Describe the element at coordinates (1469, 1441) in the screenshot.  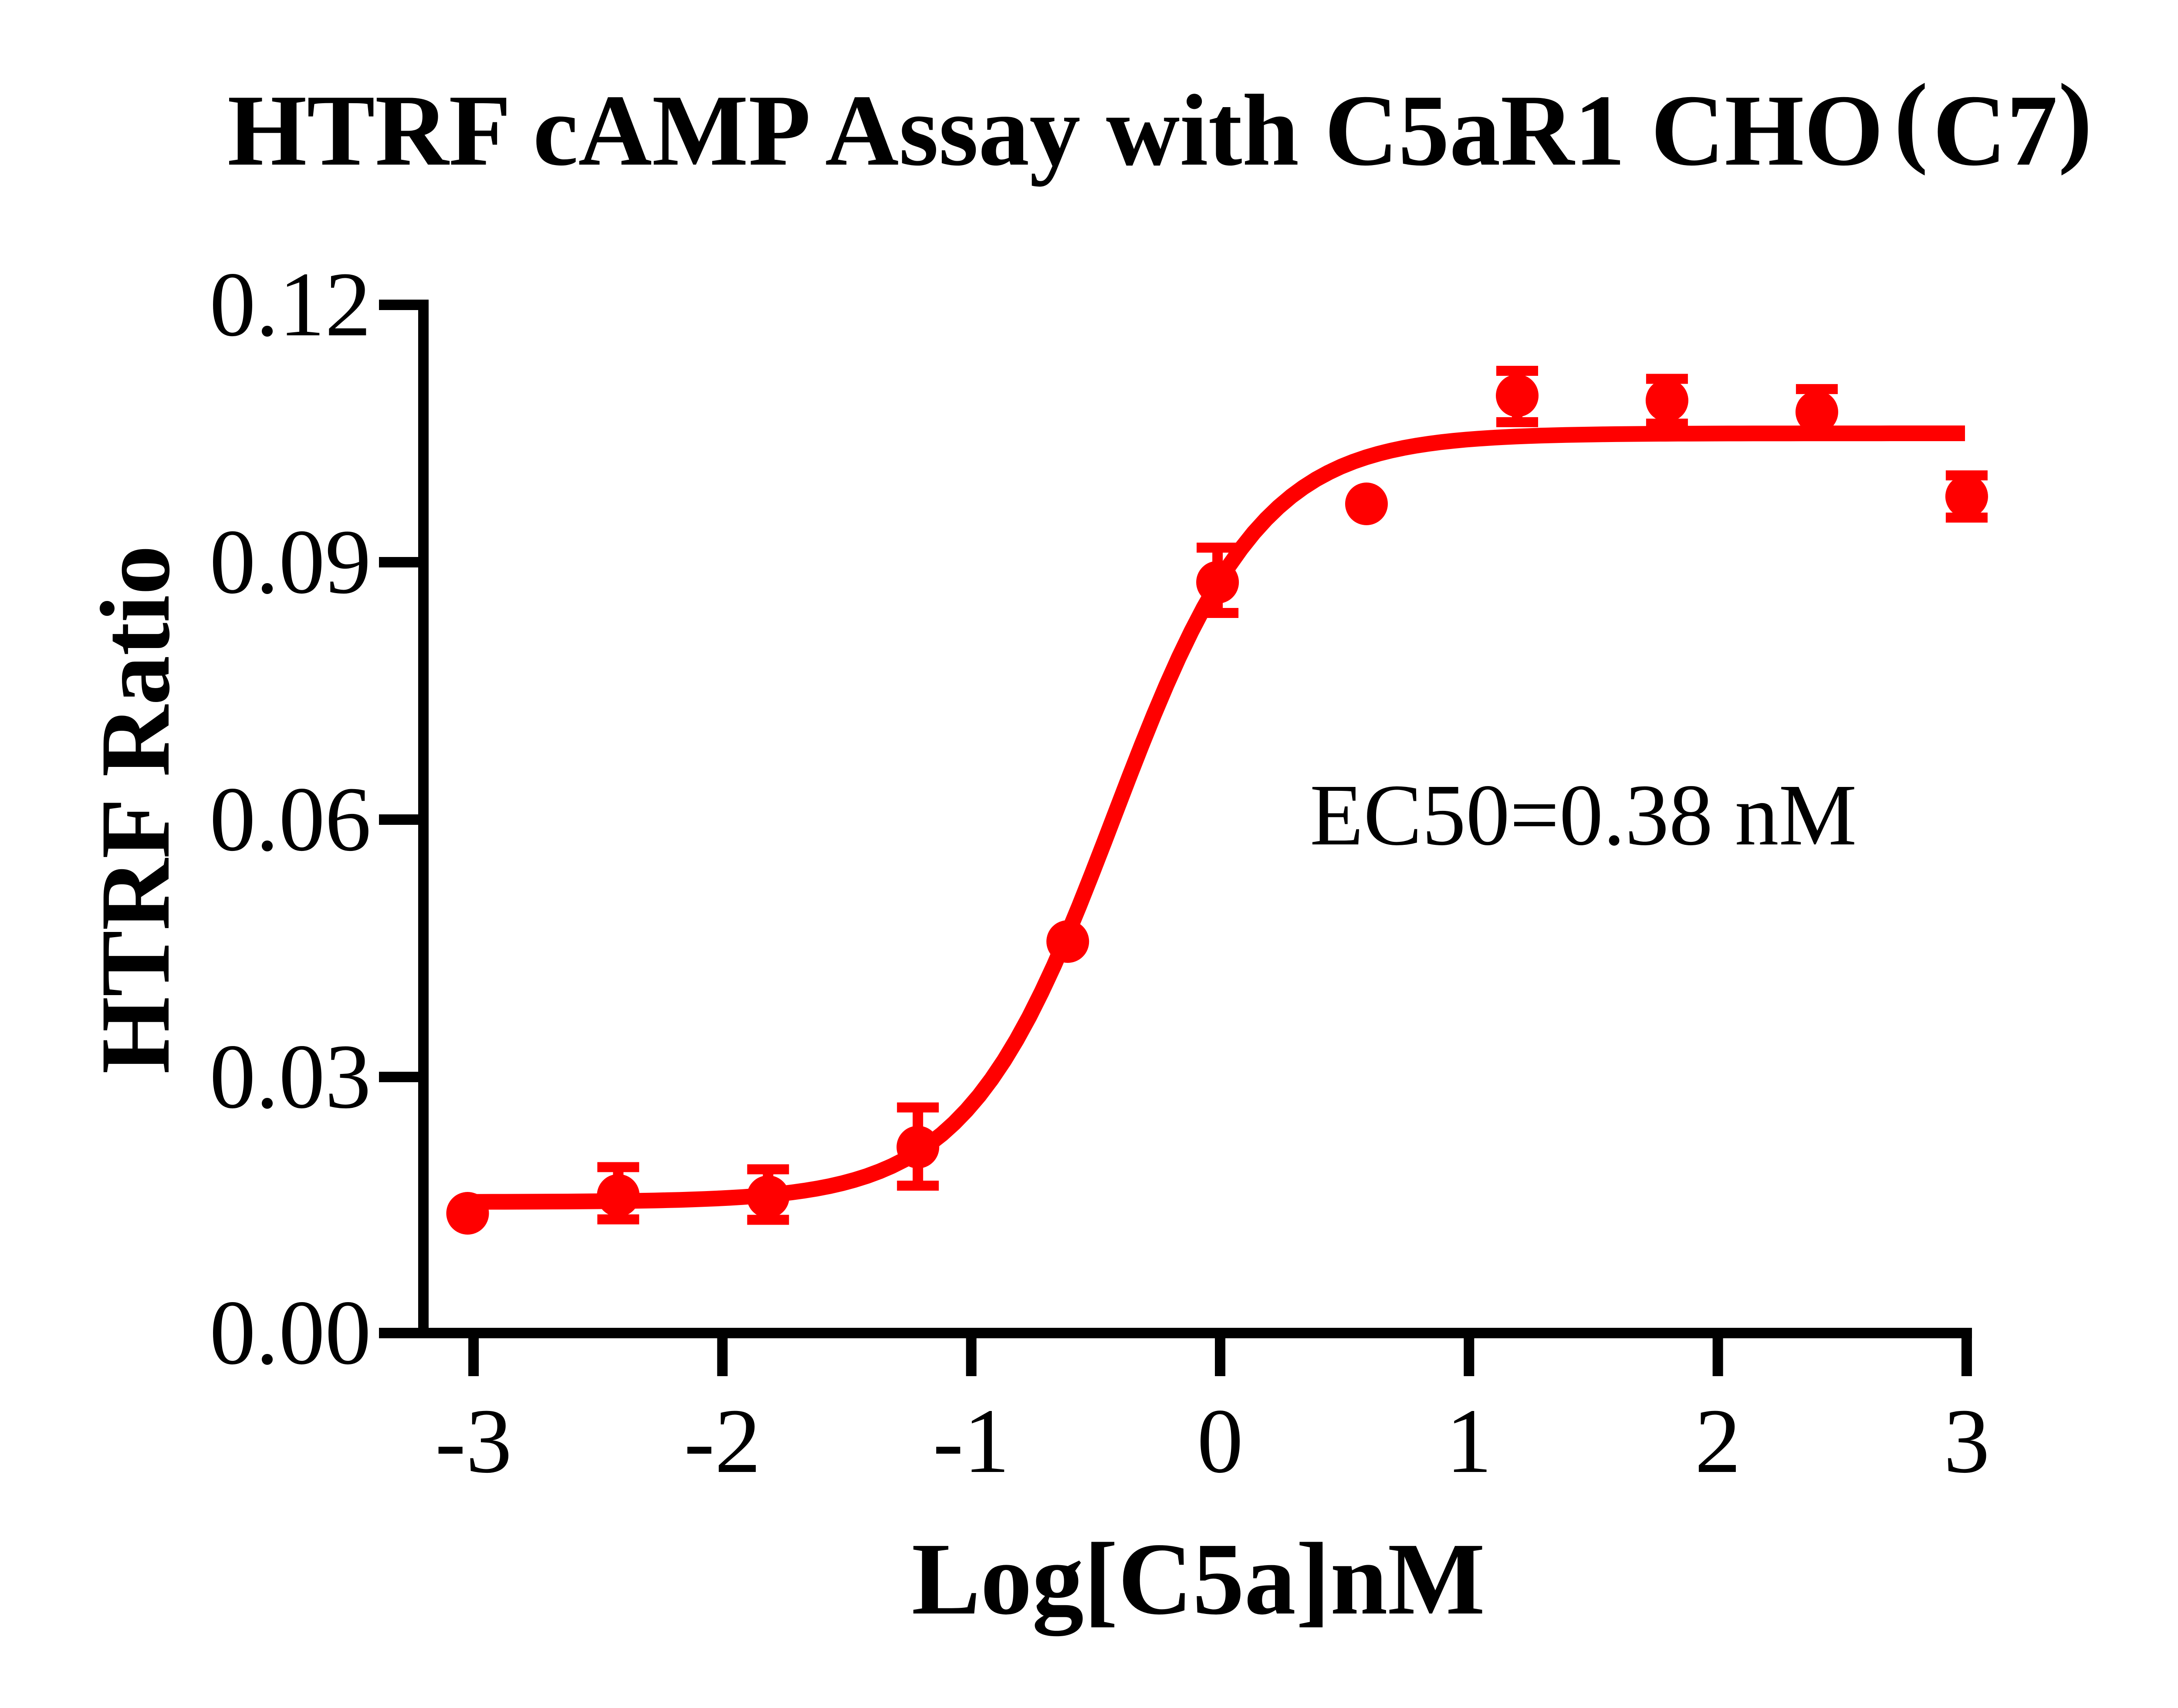
I see `svg-text: 1` at that location.